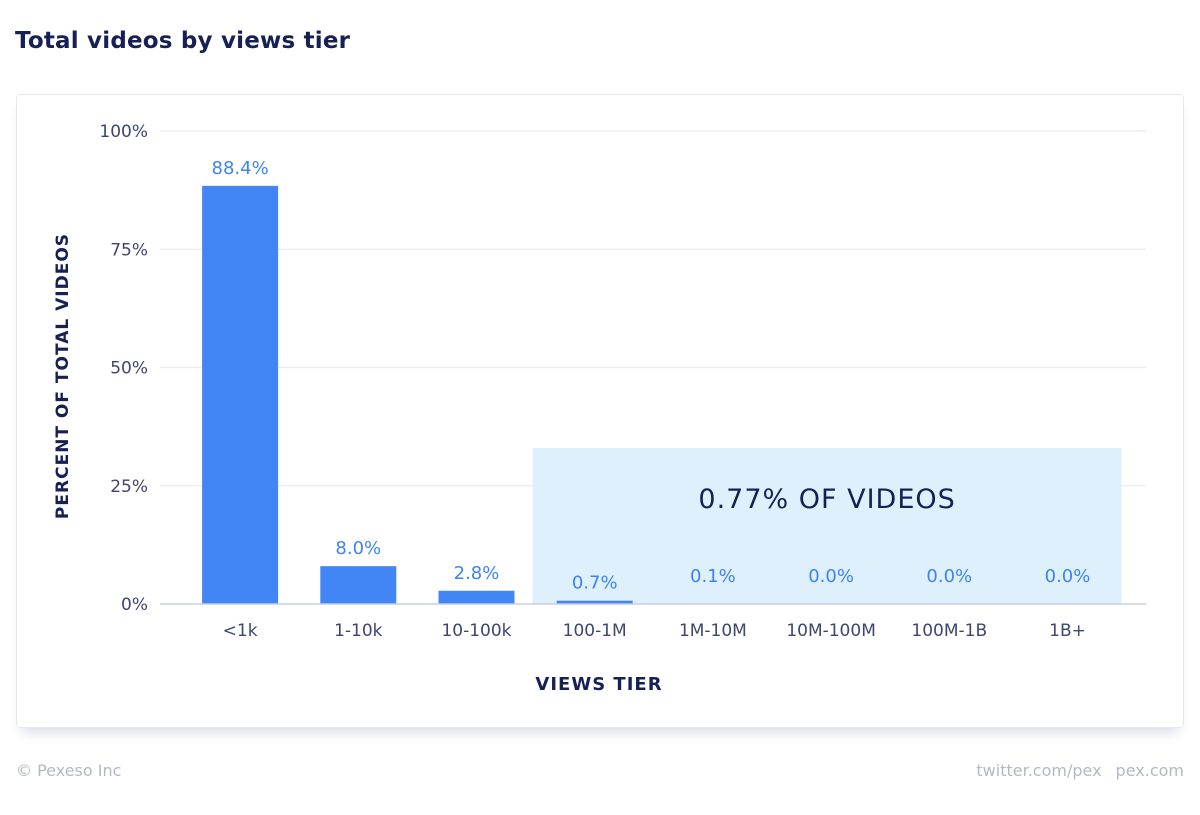 This screenshot has width=1200, height=815. What do you see at coordinates (826, 499) in the screenshot?
I see `highlight-annotation: 0.77% OF VIDEOS` at bounding box center [826, 499].